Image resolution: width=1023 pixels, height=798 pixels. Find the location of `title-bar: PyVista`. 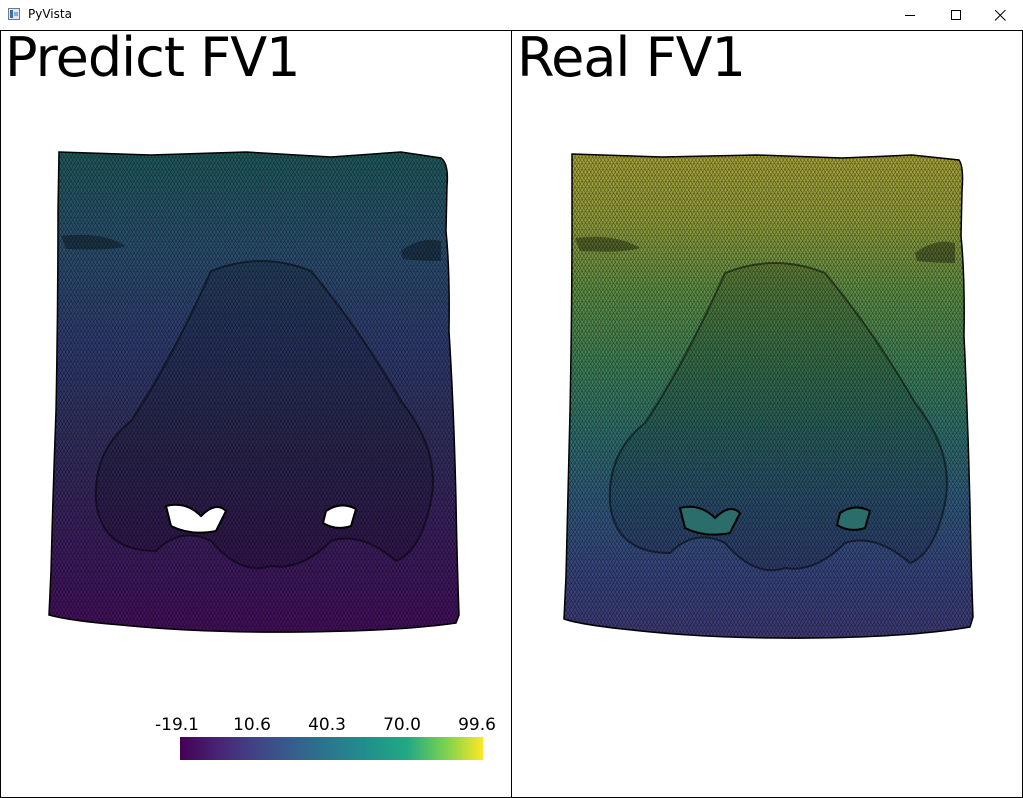

title-bar: PyVista is located at coordinates (511, 15).